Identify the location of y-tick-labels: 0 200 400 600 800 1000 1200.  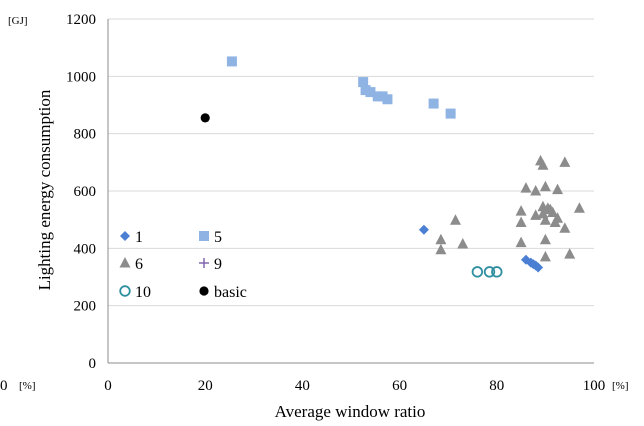
(81, 192).